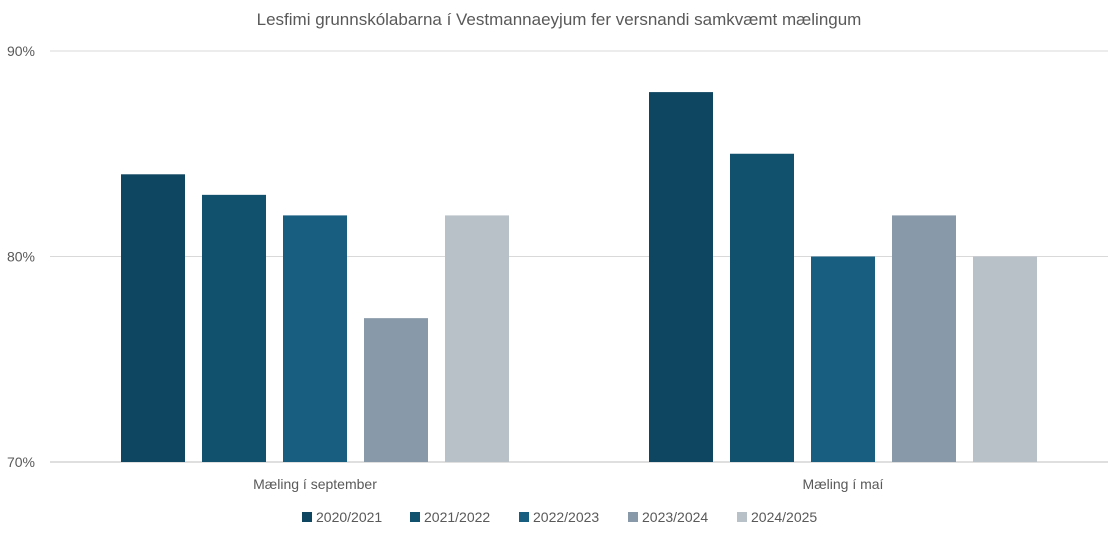 Image resolution: width=1118 pixels, height=542 pixels. What do you see at coordinates (566, 517) in the screenshot?
I see `legend-label: 2022/2023` at bounding box center [566, 517].